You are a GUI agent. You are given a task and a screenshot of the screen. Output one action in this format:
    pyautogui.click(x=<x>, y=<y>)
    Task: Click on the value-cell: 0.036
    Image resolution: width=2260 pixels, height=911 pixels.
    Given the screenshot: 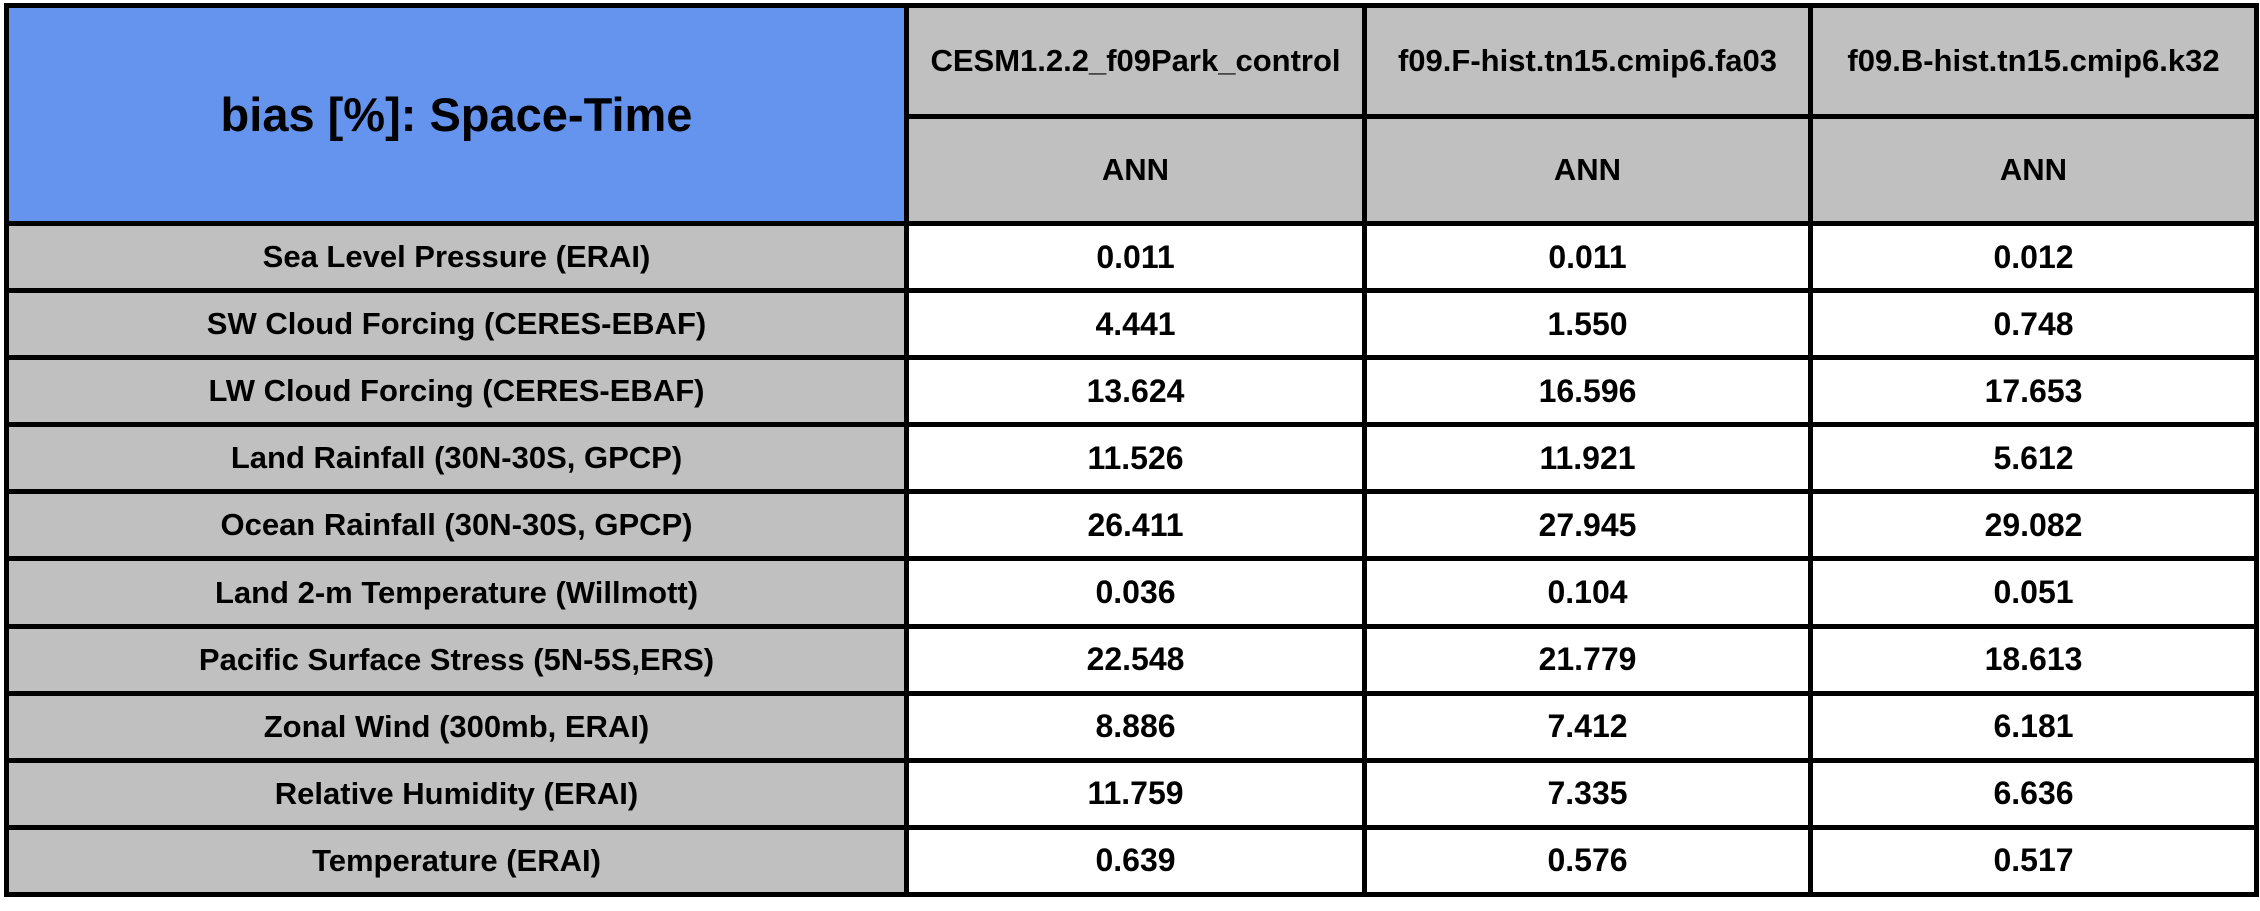 What is the action you would take?
    pyautogui.click(x=1135, y=592)
    